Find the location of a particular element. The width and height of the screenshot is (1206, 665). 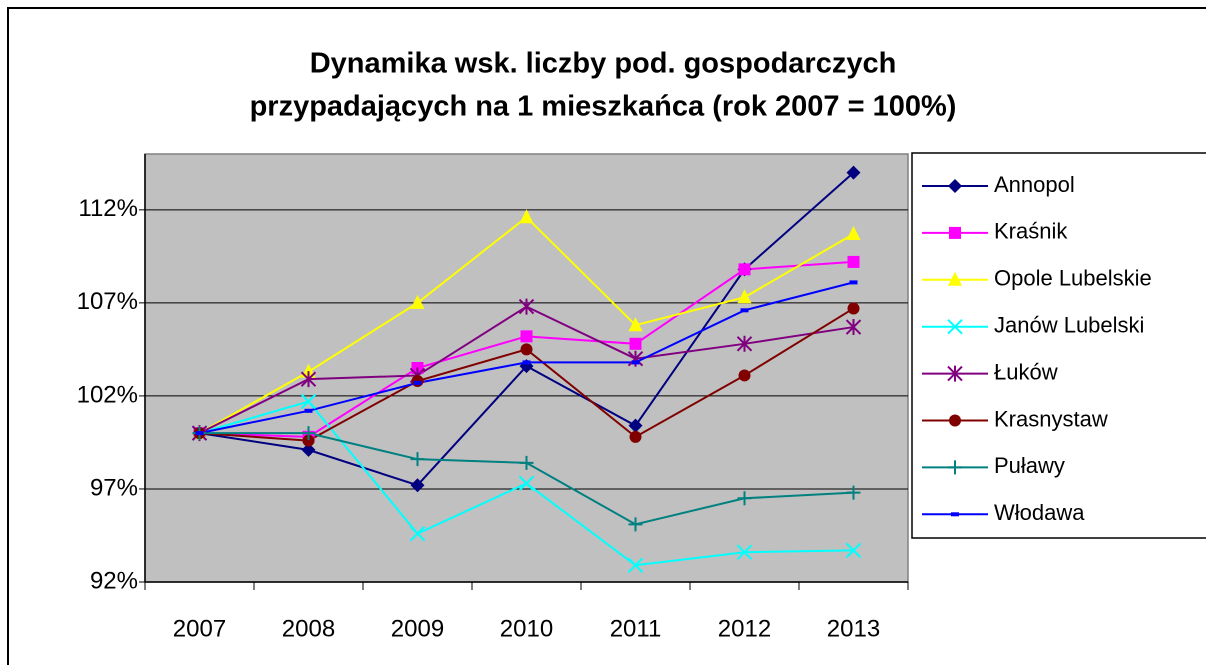

y-tick-label: 97% is located at coordinates (114, 487).